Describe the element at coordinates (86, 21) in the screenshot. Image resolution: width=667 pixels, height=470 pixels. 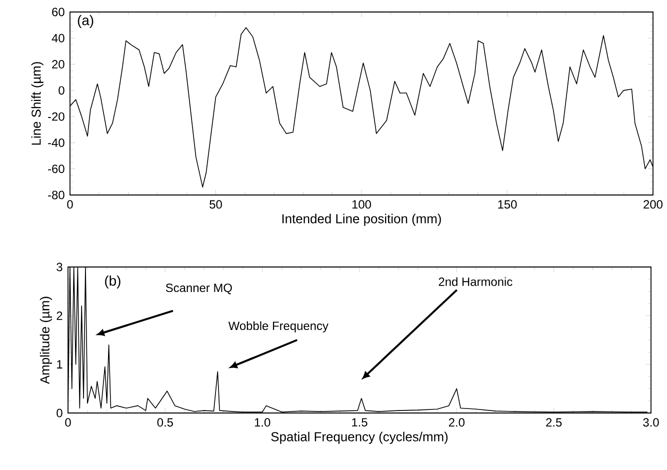
I see `annotation: (a)` at that location.